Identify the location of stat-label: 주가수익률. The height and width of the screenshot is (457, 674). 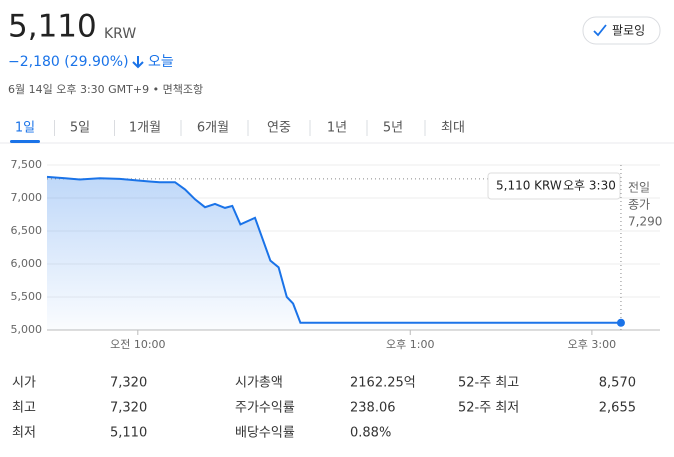
(265, 408).